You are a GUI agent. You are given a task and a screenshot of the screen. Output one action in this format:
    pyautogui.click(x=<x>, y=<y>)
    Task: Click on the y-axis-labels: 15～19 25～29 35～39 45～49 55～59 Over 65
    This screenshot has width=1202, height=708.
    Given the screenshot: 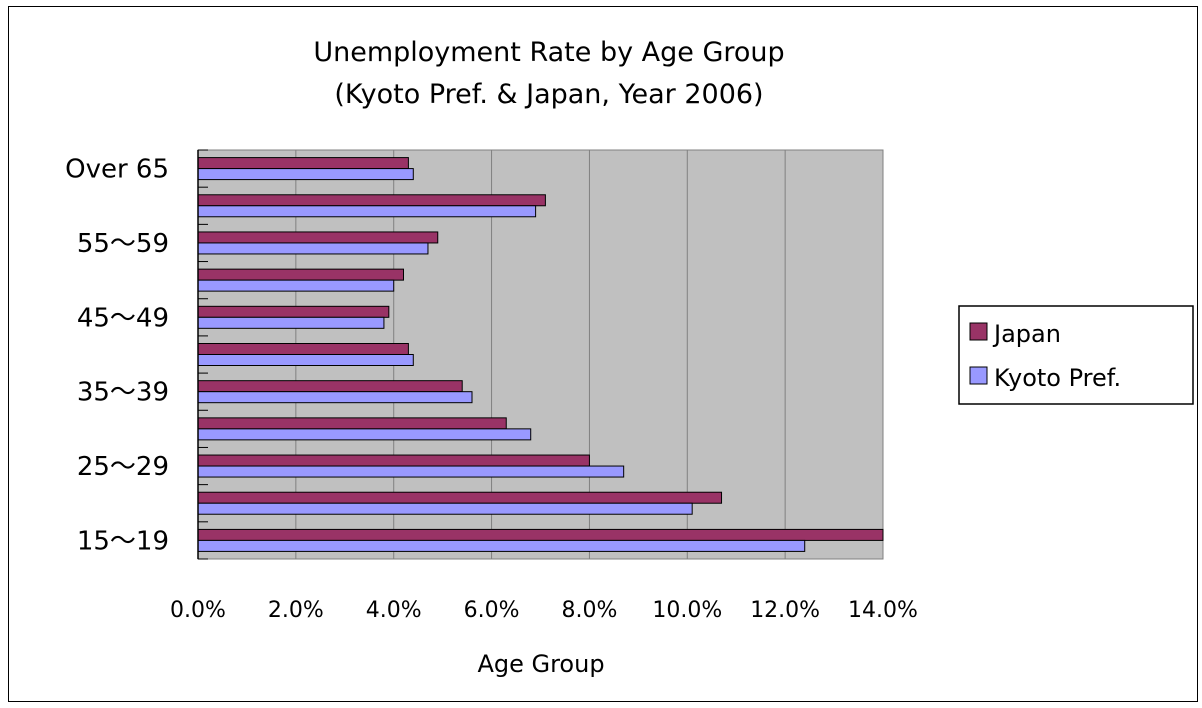 What is the action you would take?
    pyautogui.click(x=117, y=356)
    